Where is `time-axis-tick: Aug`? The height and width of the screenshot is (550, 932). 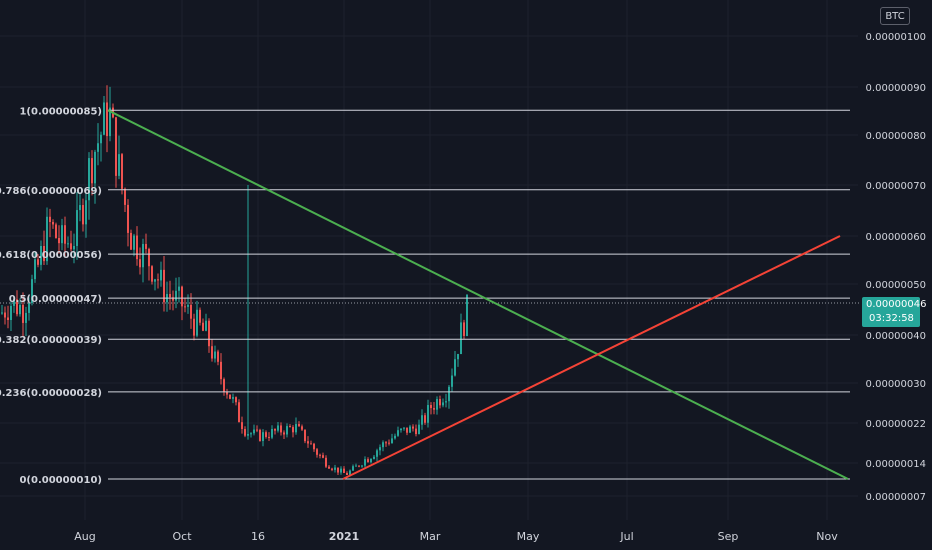
time-axis-tick: Aug is located at coordinates (84, 536).